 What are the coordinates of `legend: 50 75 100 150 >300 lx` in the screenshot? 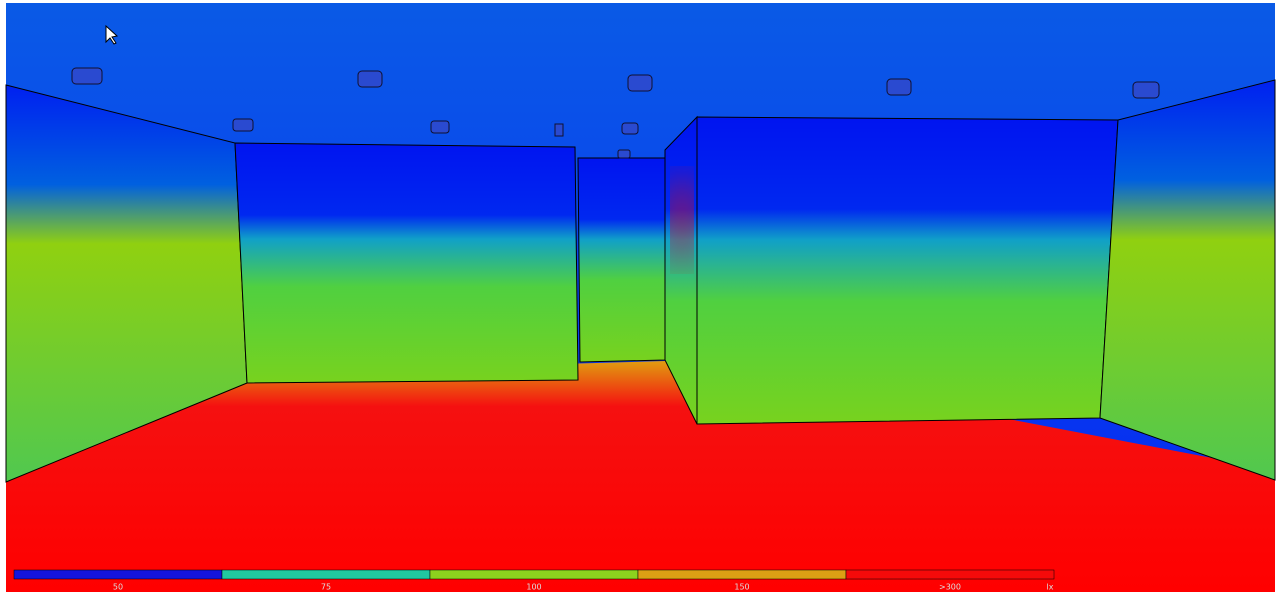 It's located at (534, 580).